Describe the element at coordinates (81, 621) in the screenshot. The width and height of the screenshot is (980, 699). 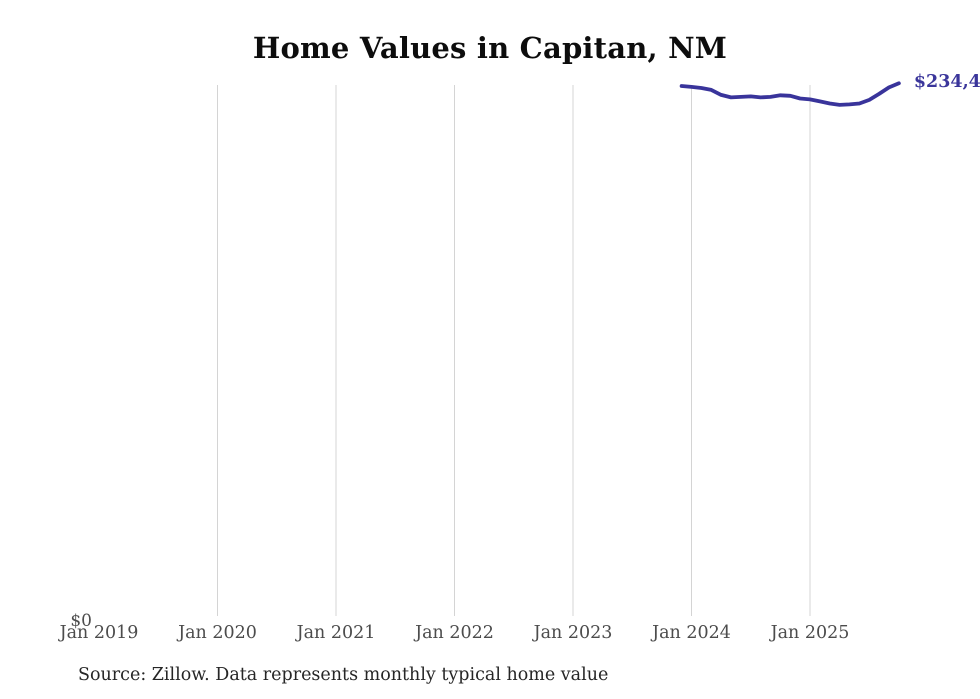
I see `y-axis-tick-label-zero: $0` at that location.